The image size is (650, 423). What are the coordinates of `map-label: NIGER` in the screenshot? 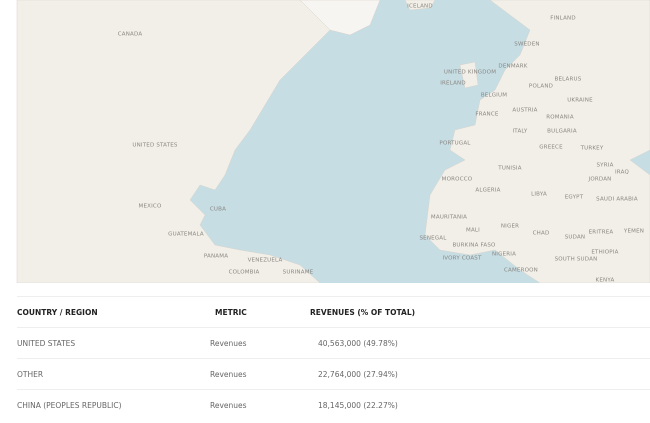 It's located at (510, 227).